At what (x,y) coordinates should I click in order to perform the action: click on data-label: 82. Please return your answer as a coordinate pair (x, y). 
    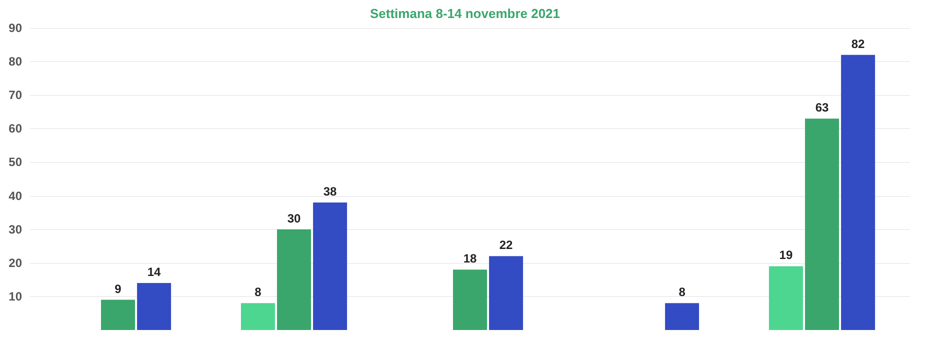
    Looking at the image, I should click on (858, 43).